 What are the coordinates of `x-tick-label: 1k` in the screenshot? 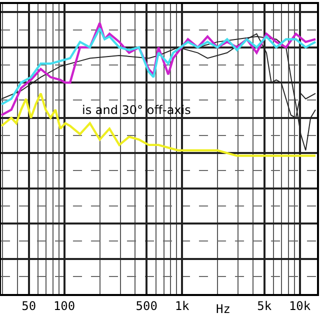 It's located at (182, 306).